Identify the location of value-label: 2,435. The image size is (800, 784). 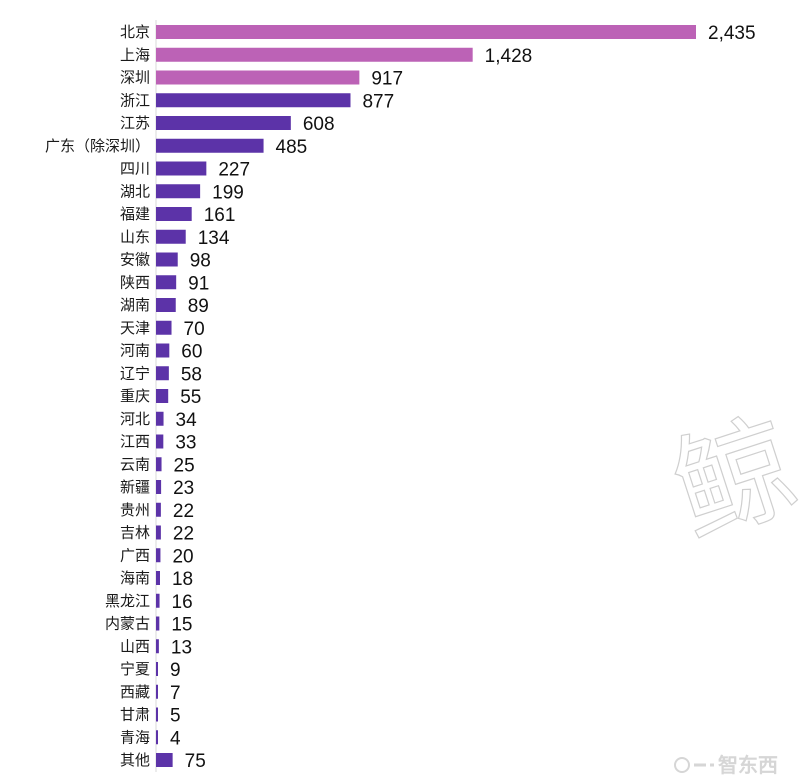
(732, 33).